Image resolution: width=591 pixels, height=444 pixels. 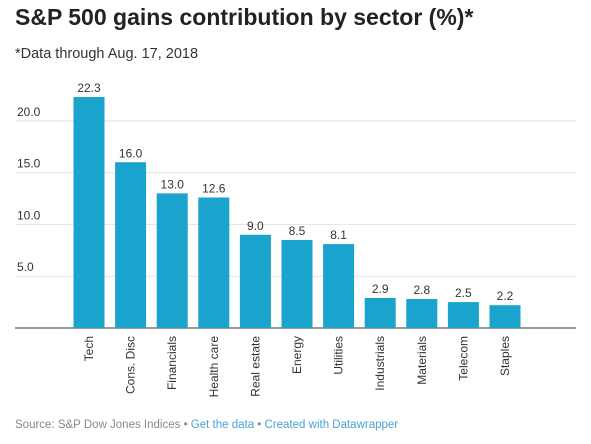 I want to click on bar-value-label: 22.3, so click(x=89, y=88).